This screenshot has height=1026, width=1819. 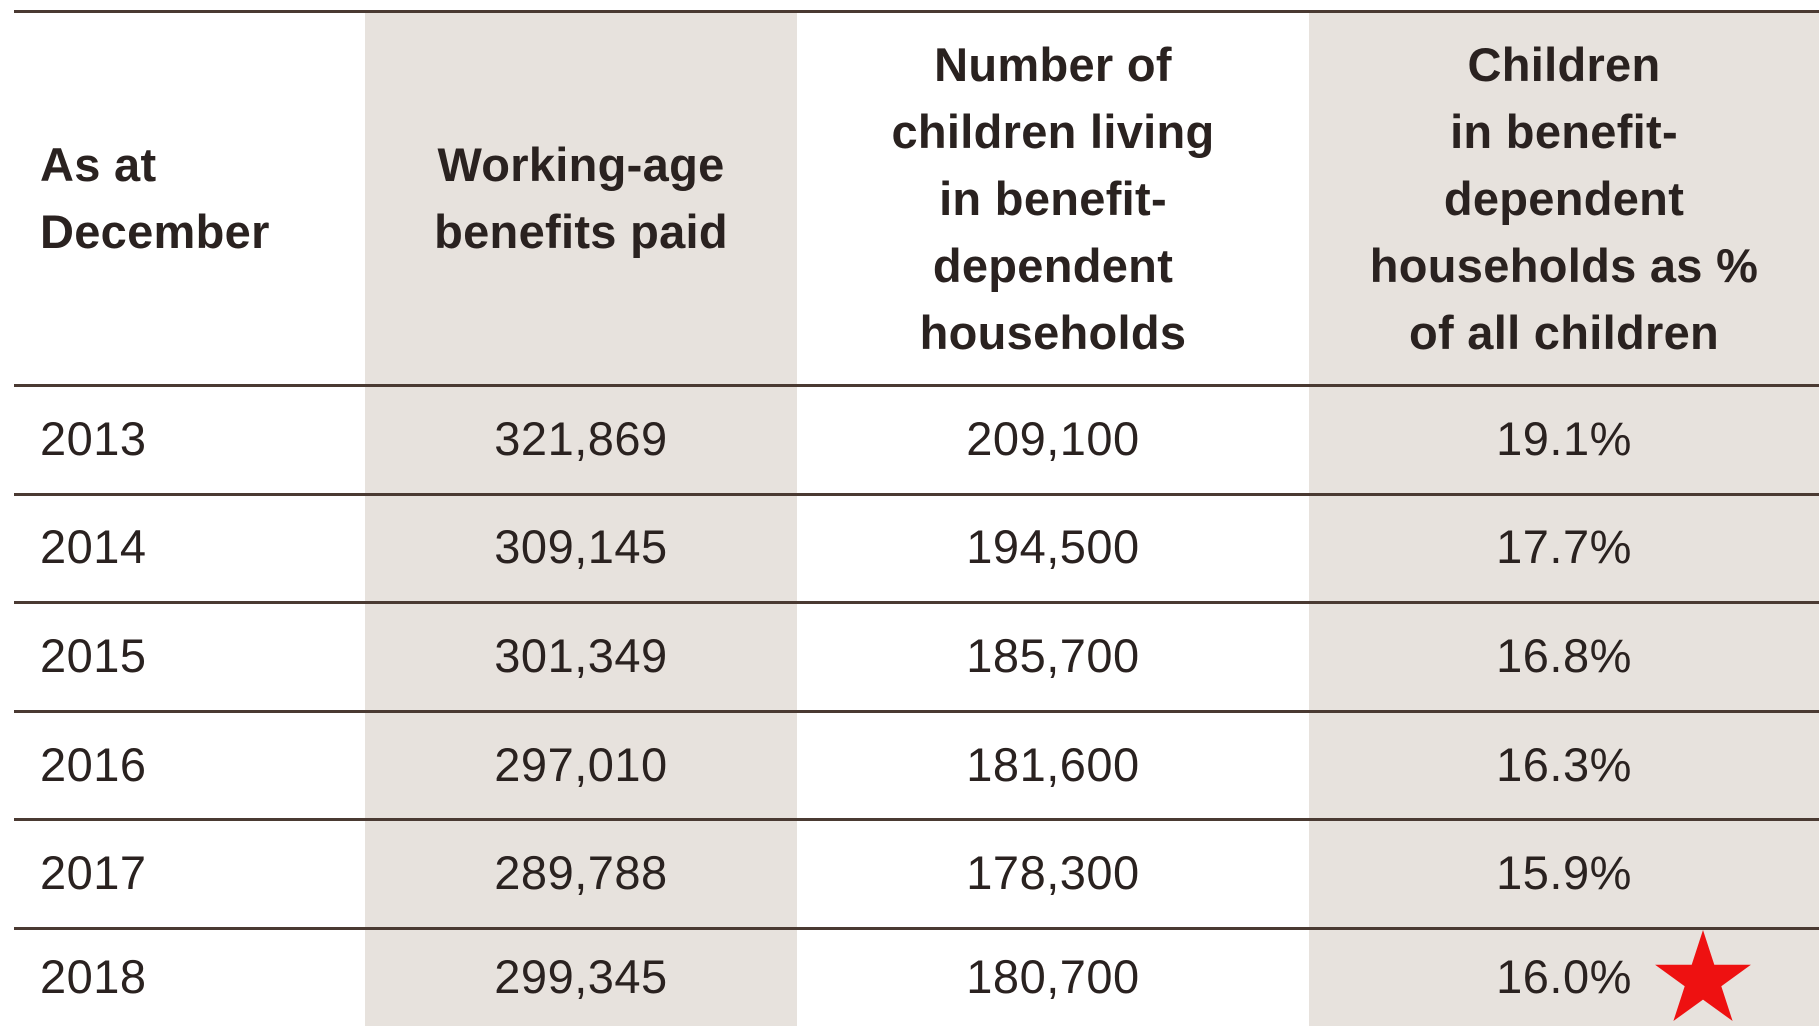 What do you see at coordinates (1053, 547) in the screenshot?
I see `table-cell: 194,500` at bounding box center [1053, 547].